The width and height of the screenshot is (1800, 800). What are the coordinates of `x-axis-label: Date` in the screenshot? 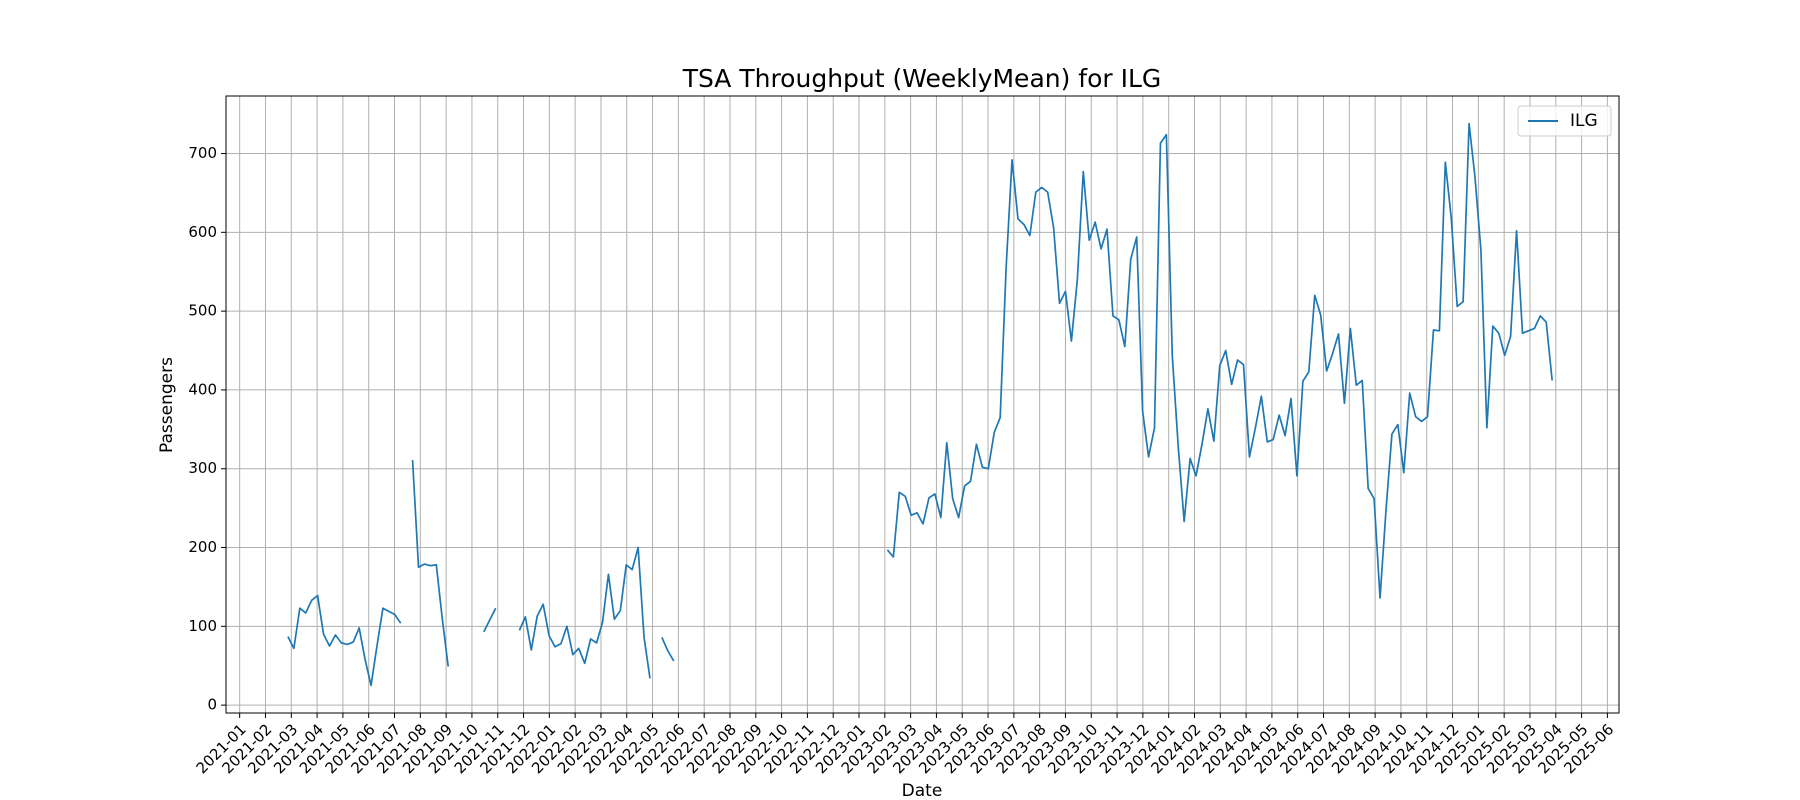 It's located at (922, 790).